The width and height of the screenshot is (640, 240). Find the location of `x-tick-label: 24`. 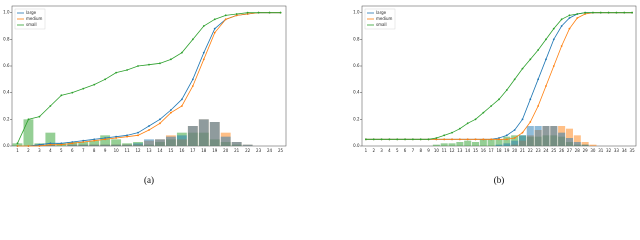

x-tick-label: 24 is located at coordinates (546, 150).